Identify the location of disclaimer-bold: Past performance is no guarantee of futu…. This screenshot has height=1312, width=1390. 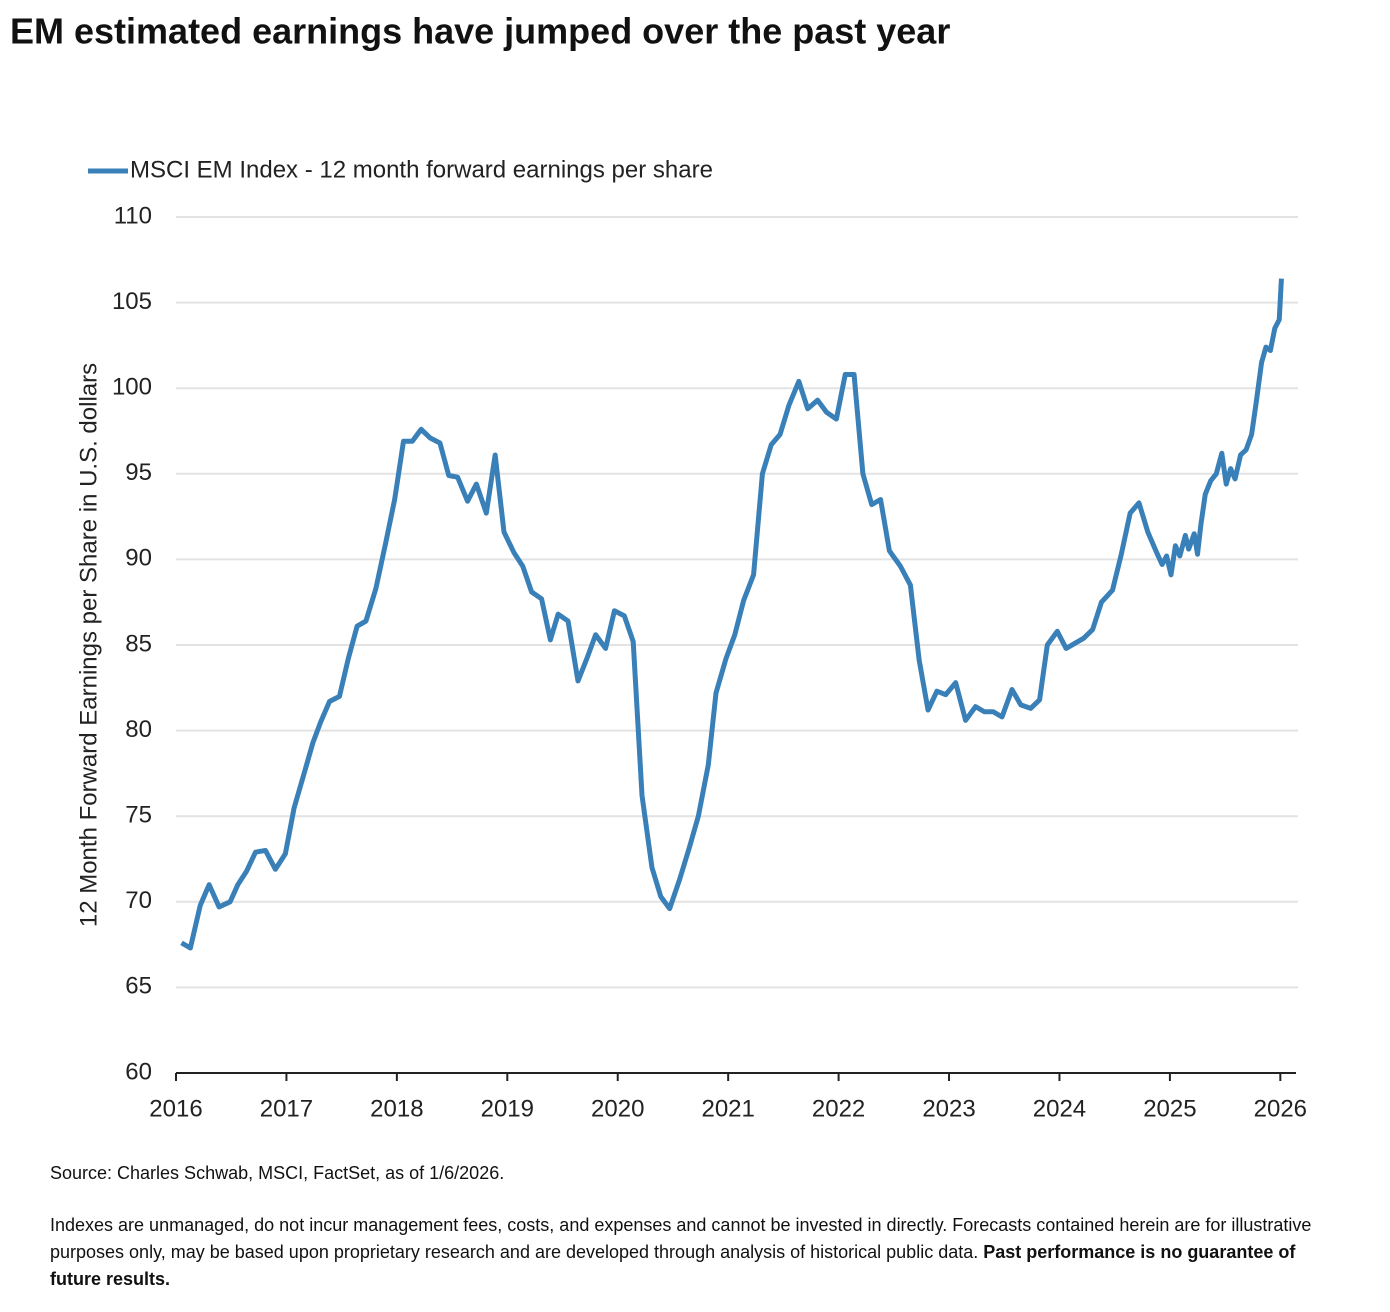
(673, 1265).